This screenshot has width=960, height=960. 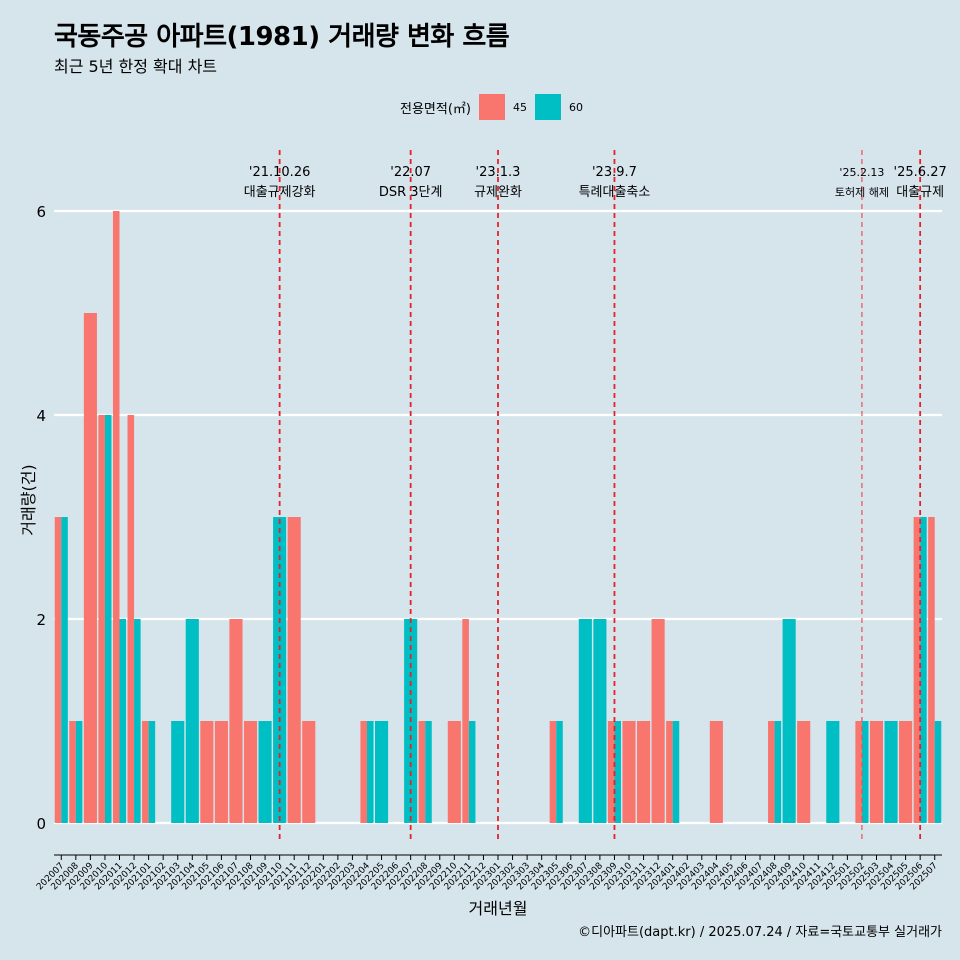 What do you see at coordinates (615, 192) in the screenshot?
I see `event-label-202309: 특례대출축소` at bounding box center [615, 192].